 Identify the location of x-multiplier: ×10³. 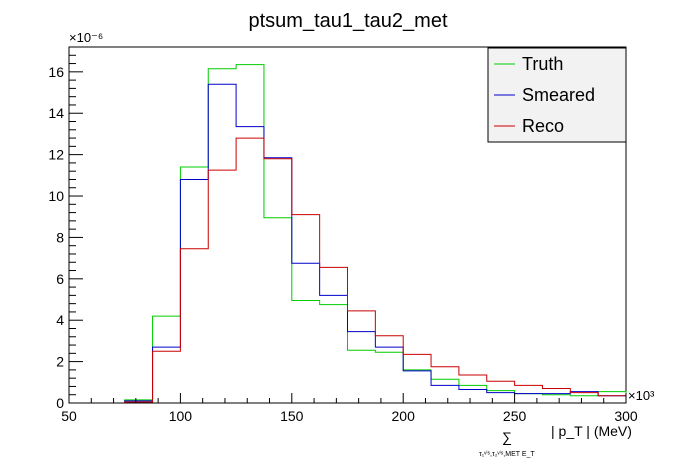
(641, 395).